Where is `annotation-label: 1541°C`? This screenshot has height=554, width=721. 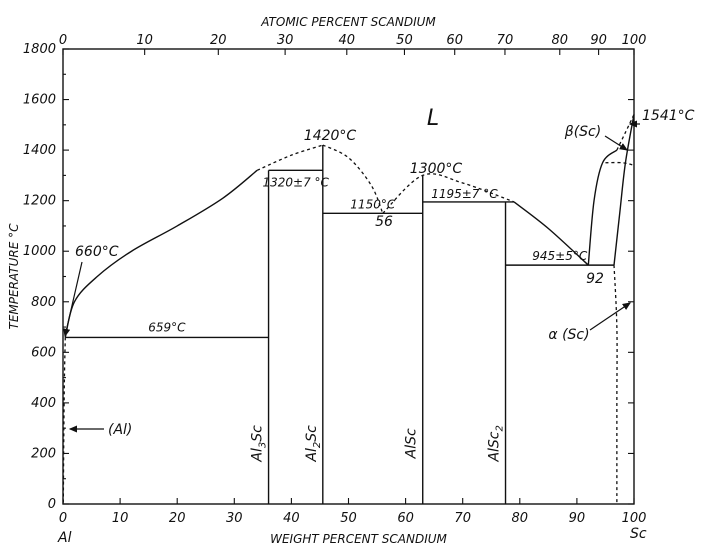
annotation-label: 1541°C is located at coordinates (668, 116).